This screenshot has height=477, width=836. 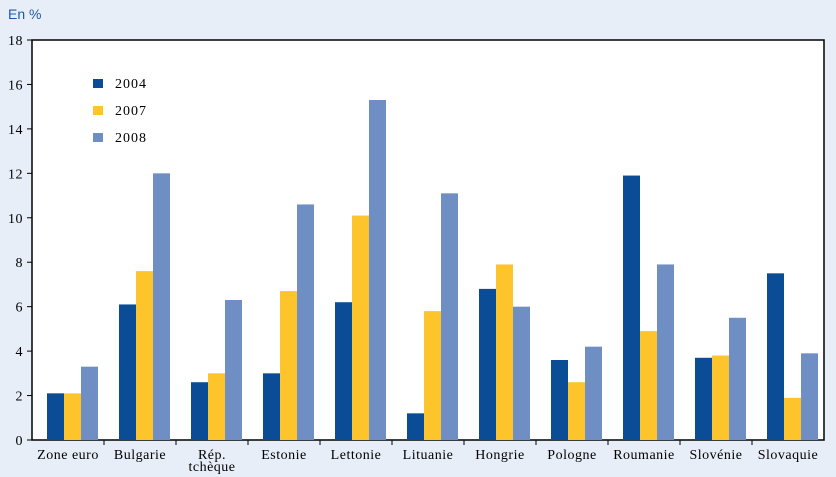 What do you see at coordinates (20, 352) in the screenshot?
I see `y-tick-label: 4` at bounding box center [20, 352].